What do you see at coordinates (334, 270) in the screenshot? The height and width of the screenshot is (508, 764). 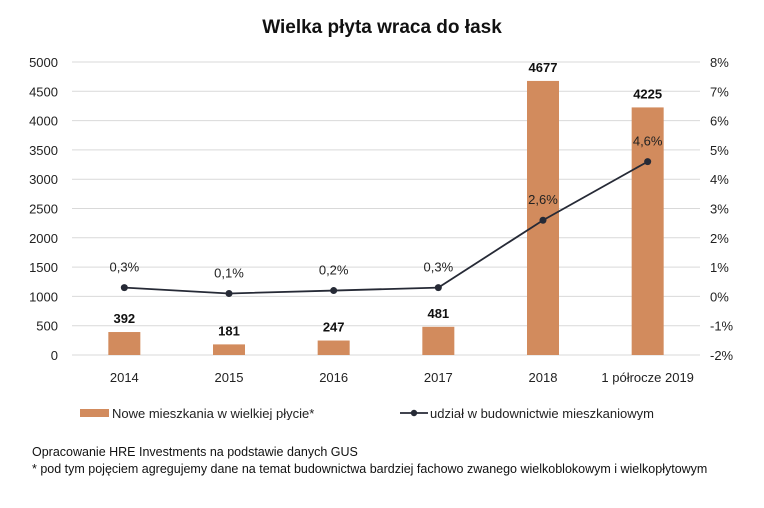 I see `line-value-label: 0,2%` at bounding box center [334, 270].